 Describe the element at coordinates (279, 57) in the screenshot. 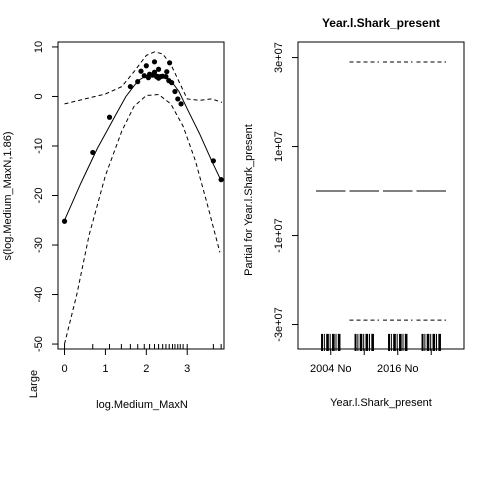

I see `y-tick-label: 3e+07` at that location.